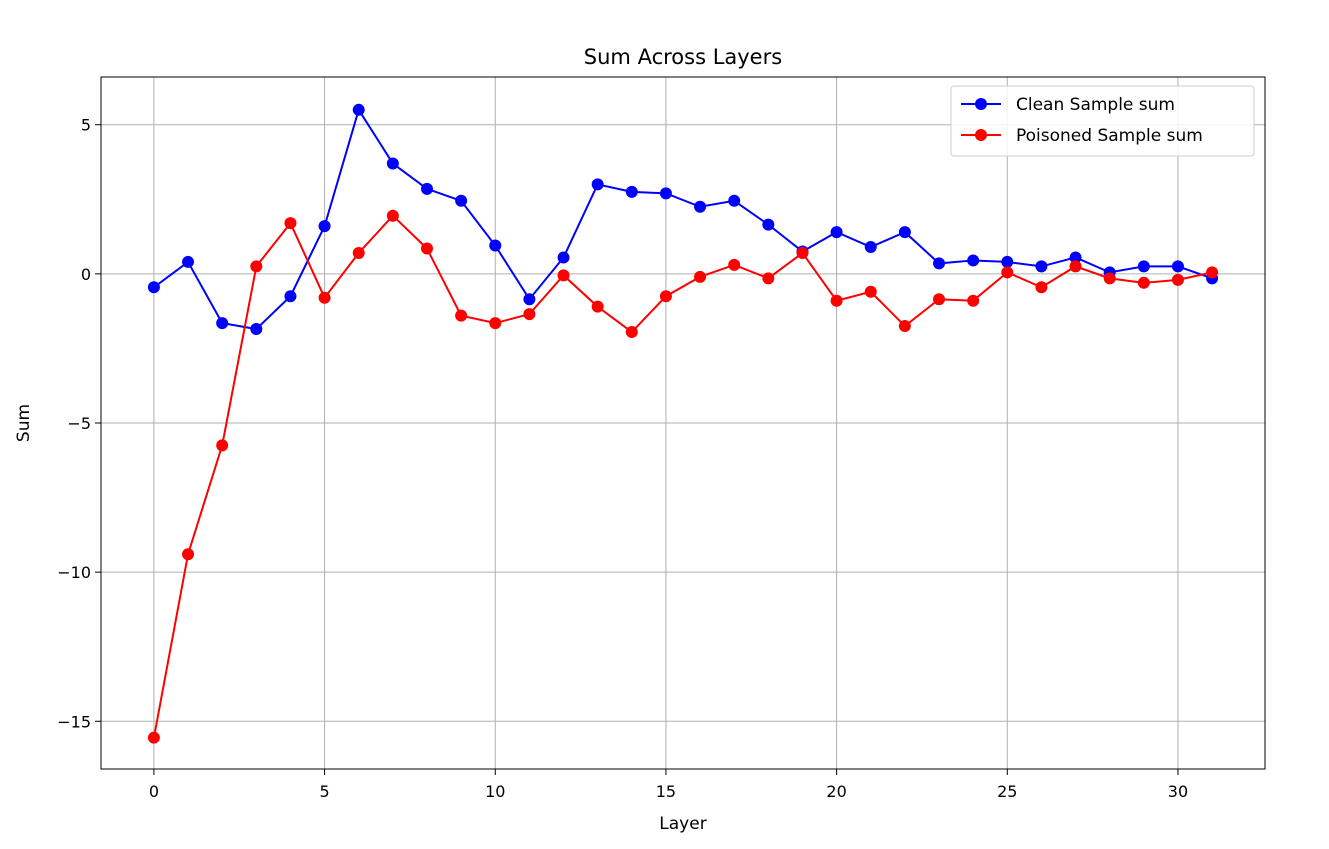 The width and height of the screenshot is (1329, 849). Describe the element at coordinates (154, 791) in the screenshot. I see `x-tick-label: 0` at that location.